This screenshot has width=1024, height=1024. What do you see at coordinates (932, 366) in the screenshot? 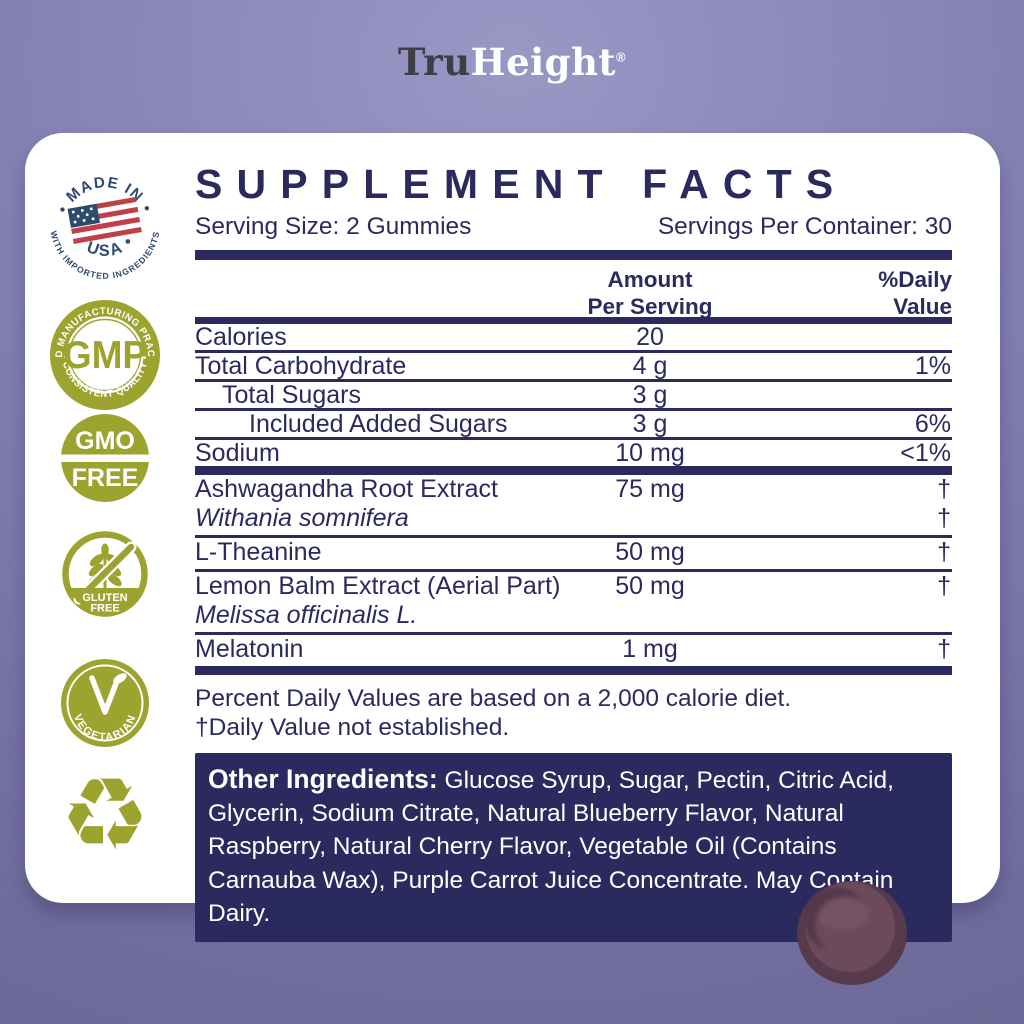
I see `nutrient-daily-value: 1%` at bounding box center [932, 366].